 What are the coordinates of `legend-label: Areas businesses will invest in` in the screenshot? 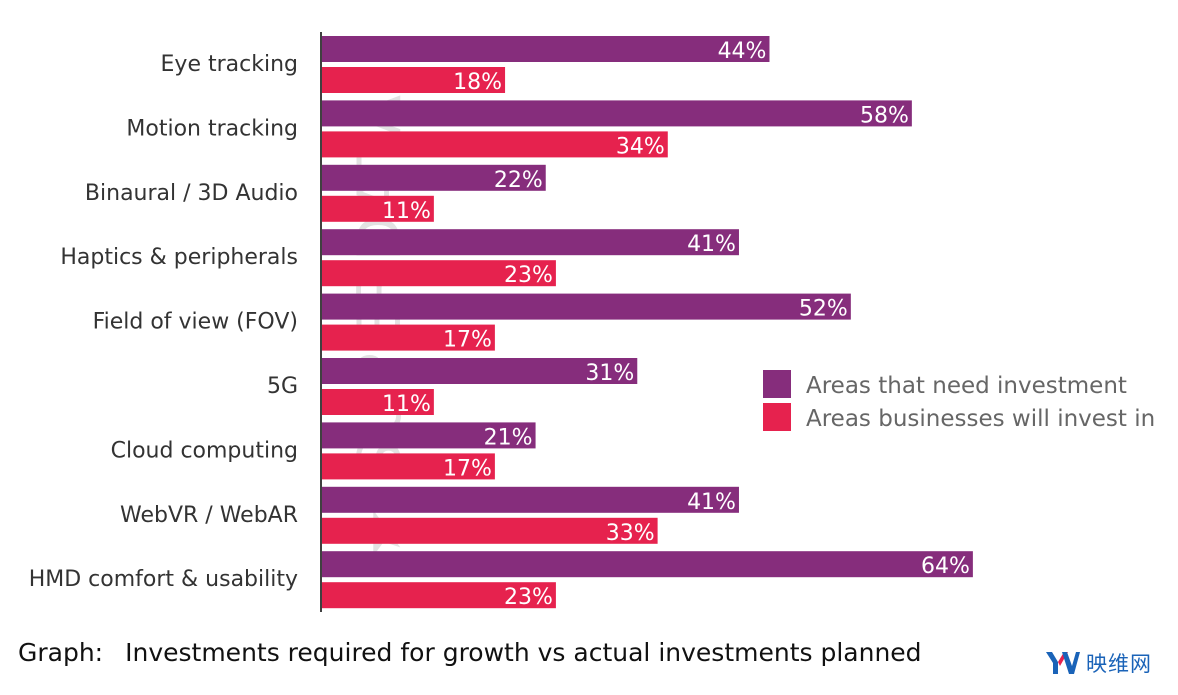 It's located at (980, 419).